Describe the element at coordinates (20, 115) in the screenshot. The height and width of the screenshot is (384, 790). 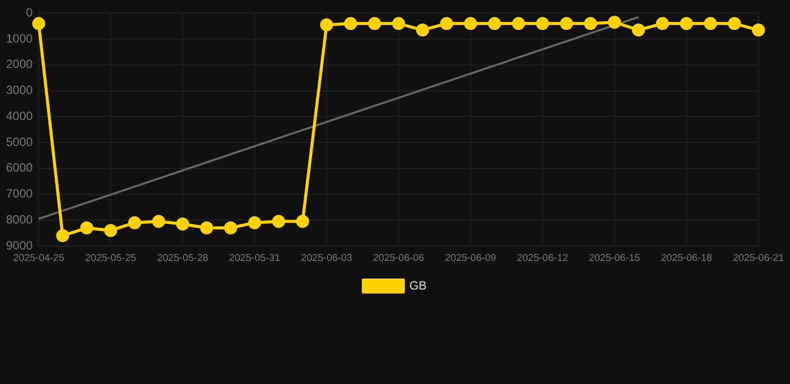
I see `y-tick-label: 4000` at that location.